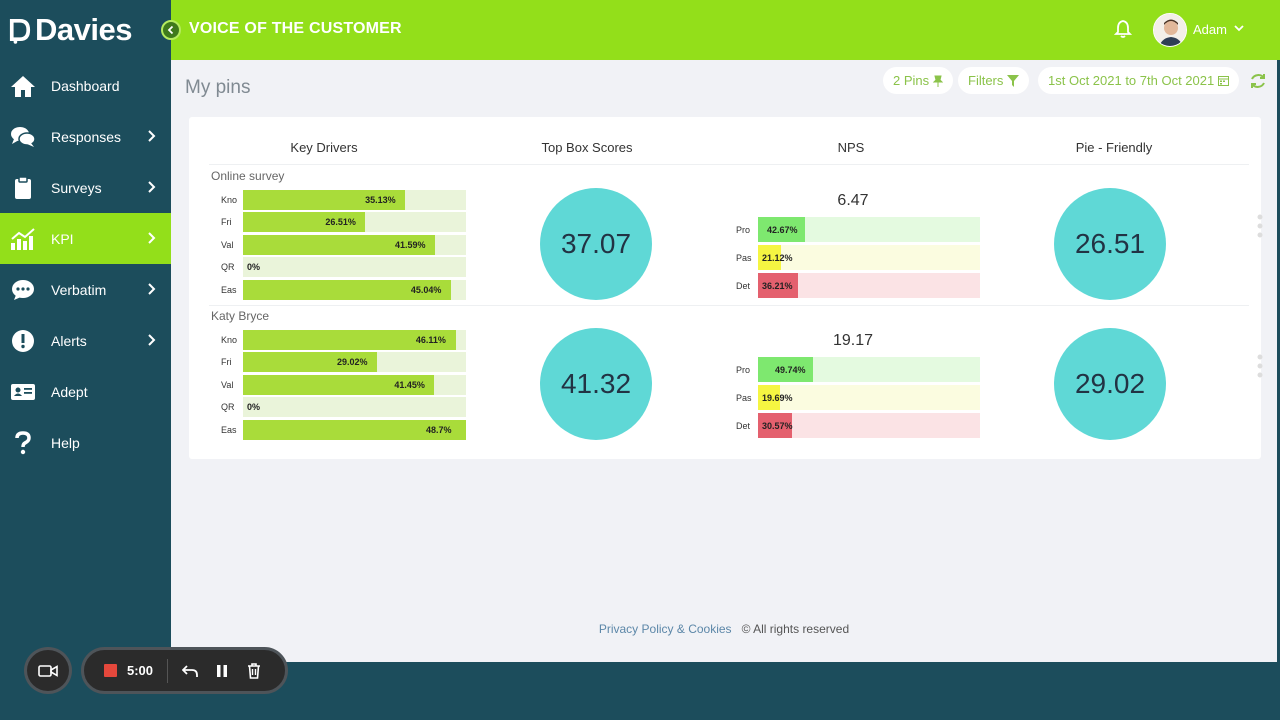 The width and height of the screenshot is (1280, 720). What do you see at coordinates (596, 244) in the screenshot?
I see `top-box-score-circle: 37.07` at bounding box center [596, 244].